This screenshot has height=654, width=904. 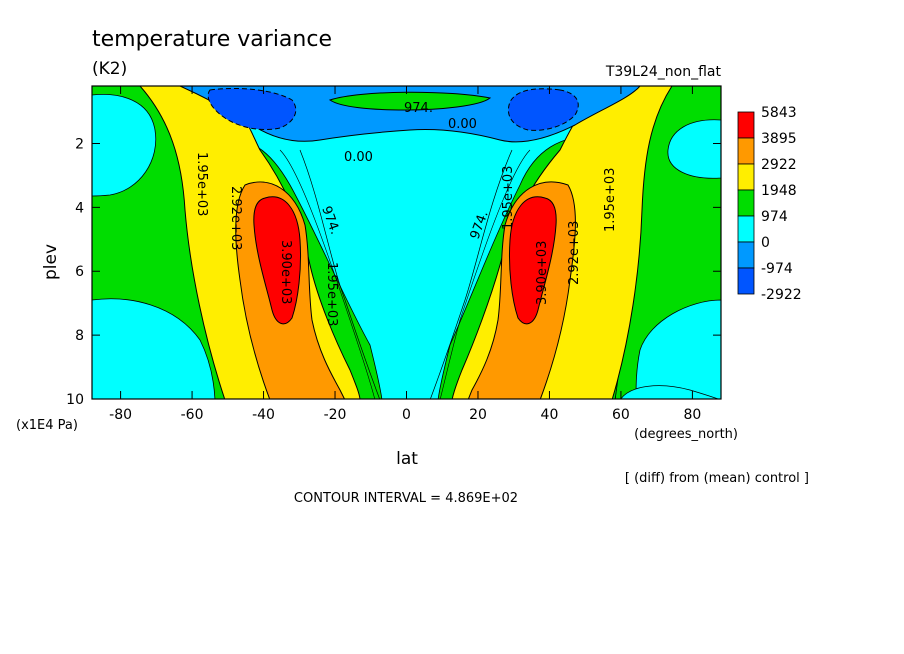 I want to click on band-red-left, so click(x=277, y=260).